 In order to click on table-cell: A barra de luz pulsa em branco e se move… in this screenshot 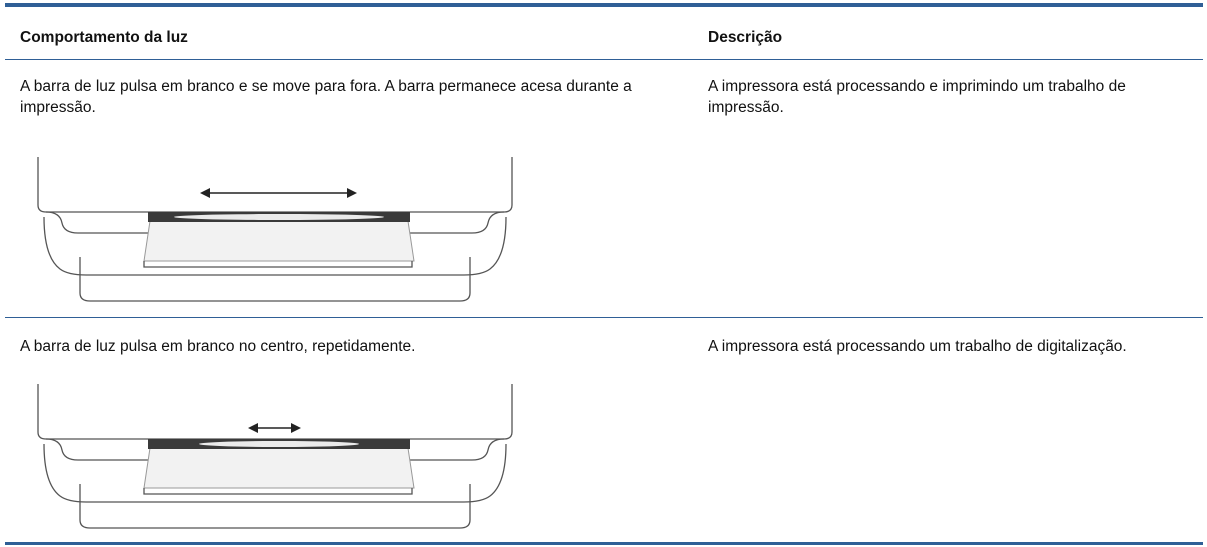, I will do `click(326, 97)`.